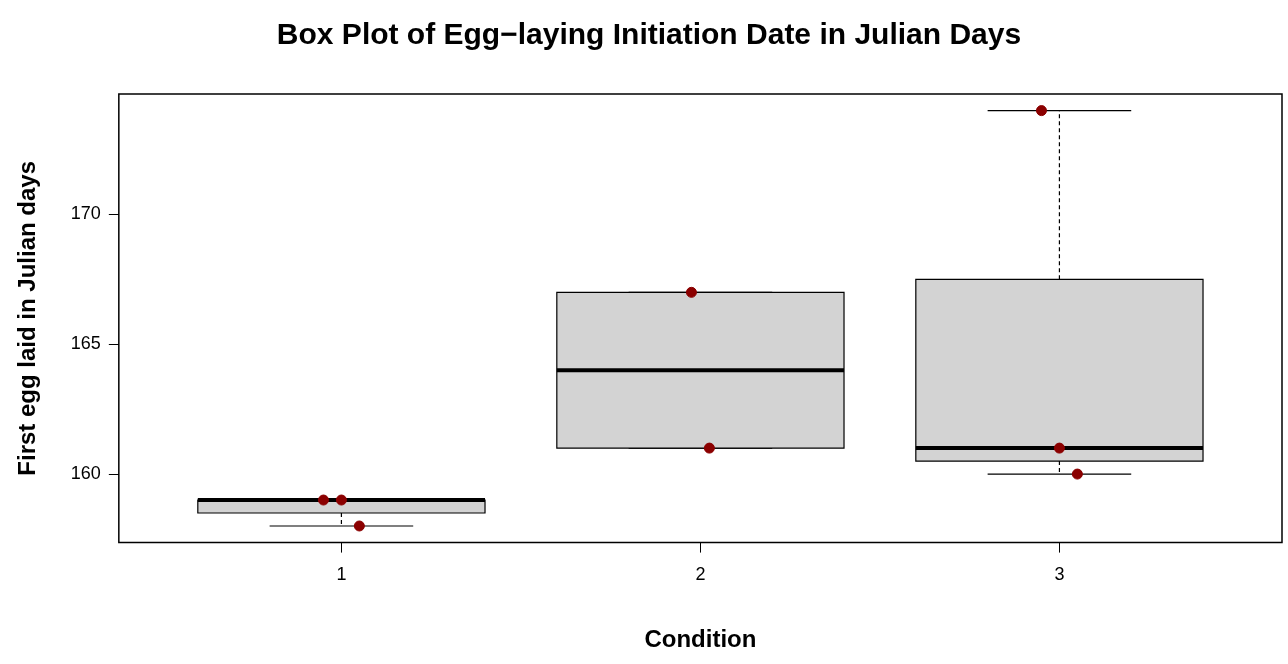  Describe the element at coordinates (85, 343) in the screenshot. I see `y-tick-label: 165` at that location.